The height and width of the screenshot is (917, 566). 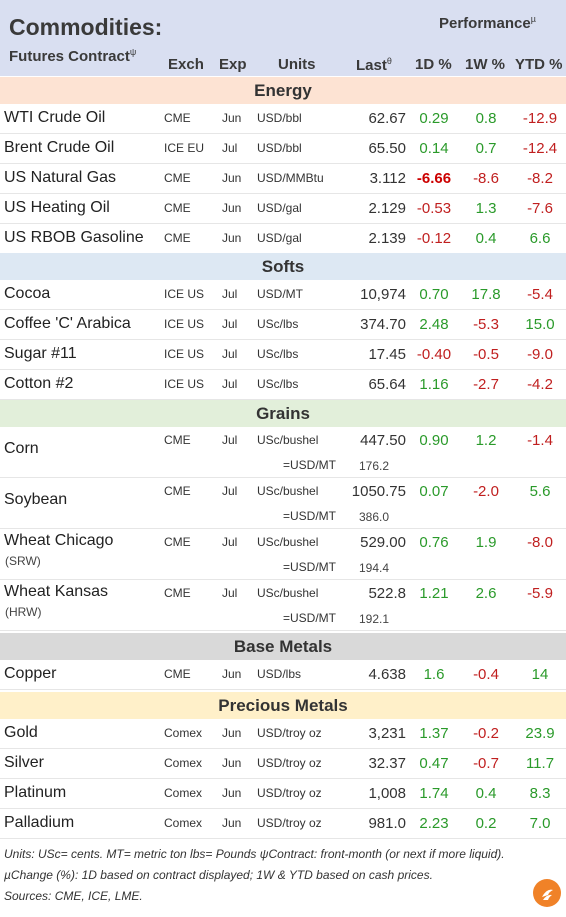 I want to click on change-ytd: -8.2, so click(x=540, y=178).